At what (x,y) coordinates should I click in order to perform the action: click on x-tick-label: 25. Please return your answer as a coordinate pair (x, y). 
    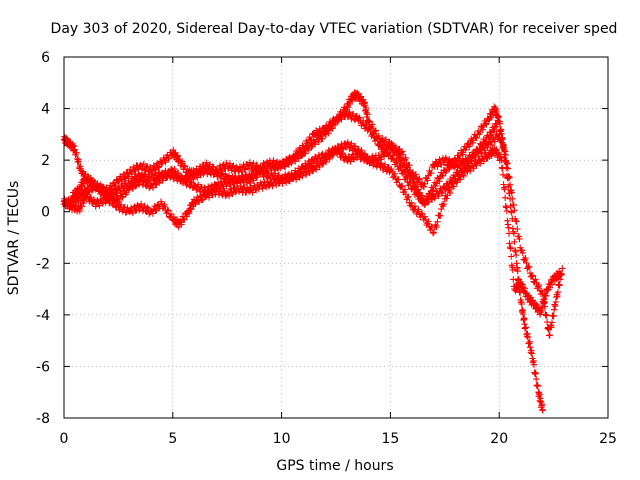
    Looking at the image, I should click on (608, 439).